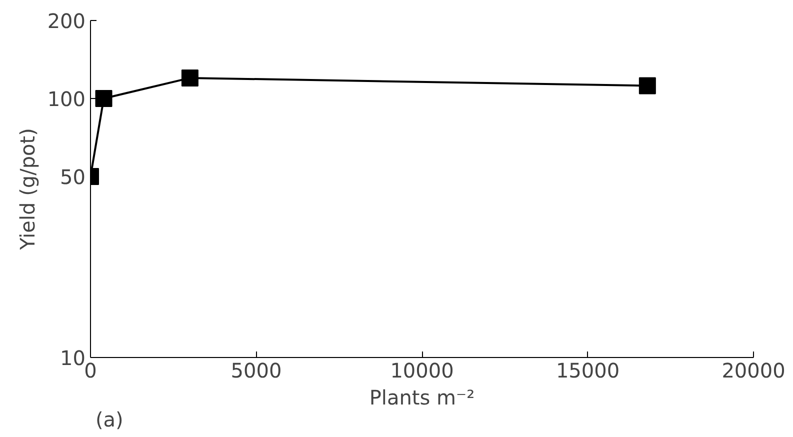 Image resolution: width=793 pixels, height=437 pixels. I want to click on y-tick-label: 50, so click(73, 176).